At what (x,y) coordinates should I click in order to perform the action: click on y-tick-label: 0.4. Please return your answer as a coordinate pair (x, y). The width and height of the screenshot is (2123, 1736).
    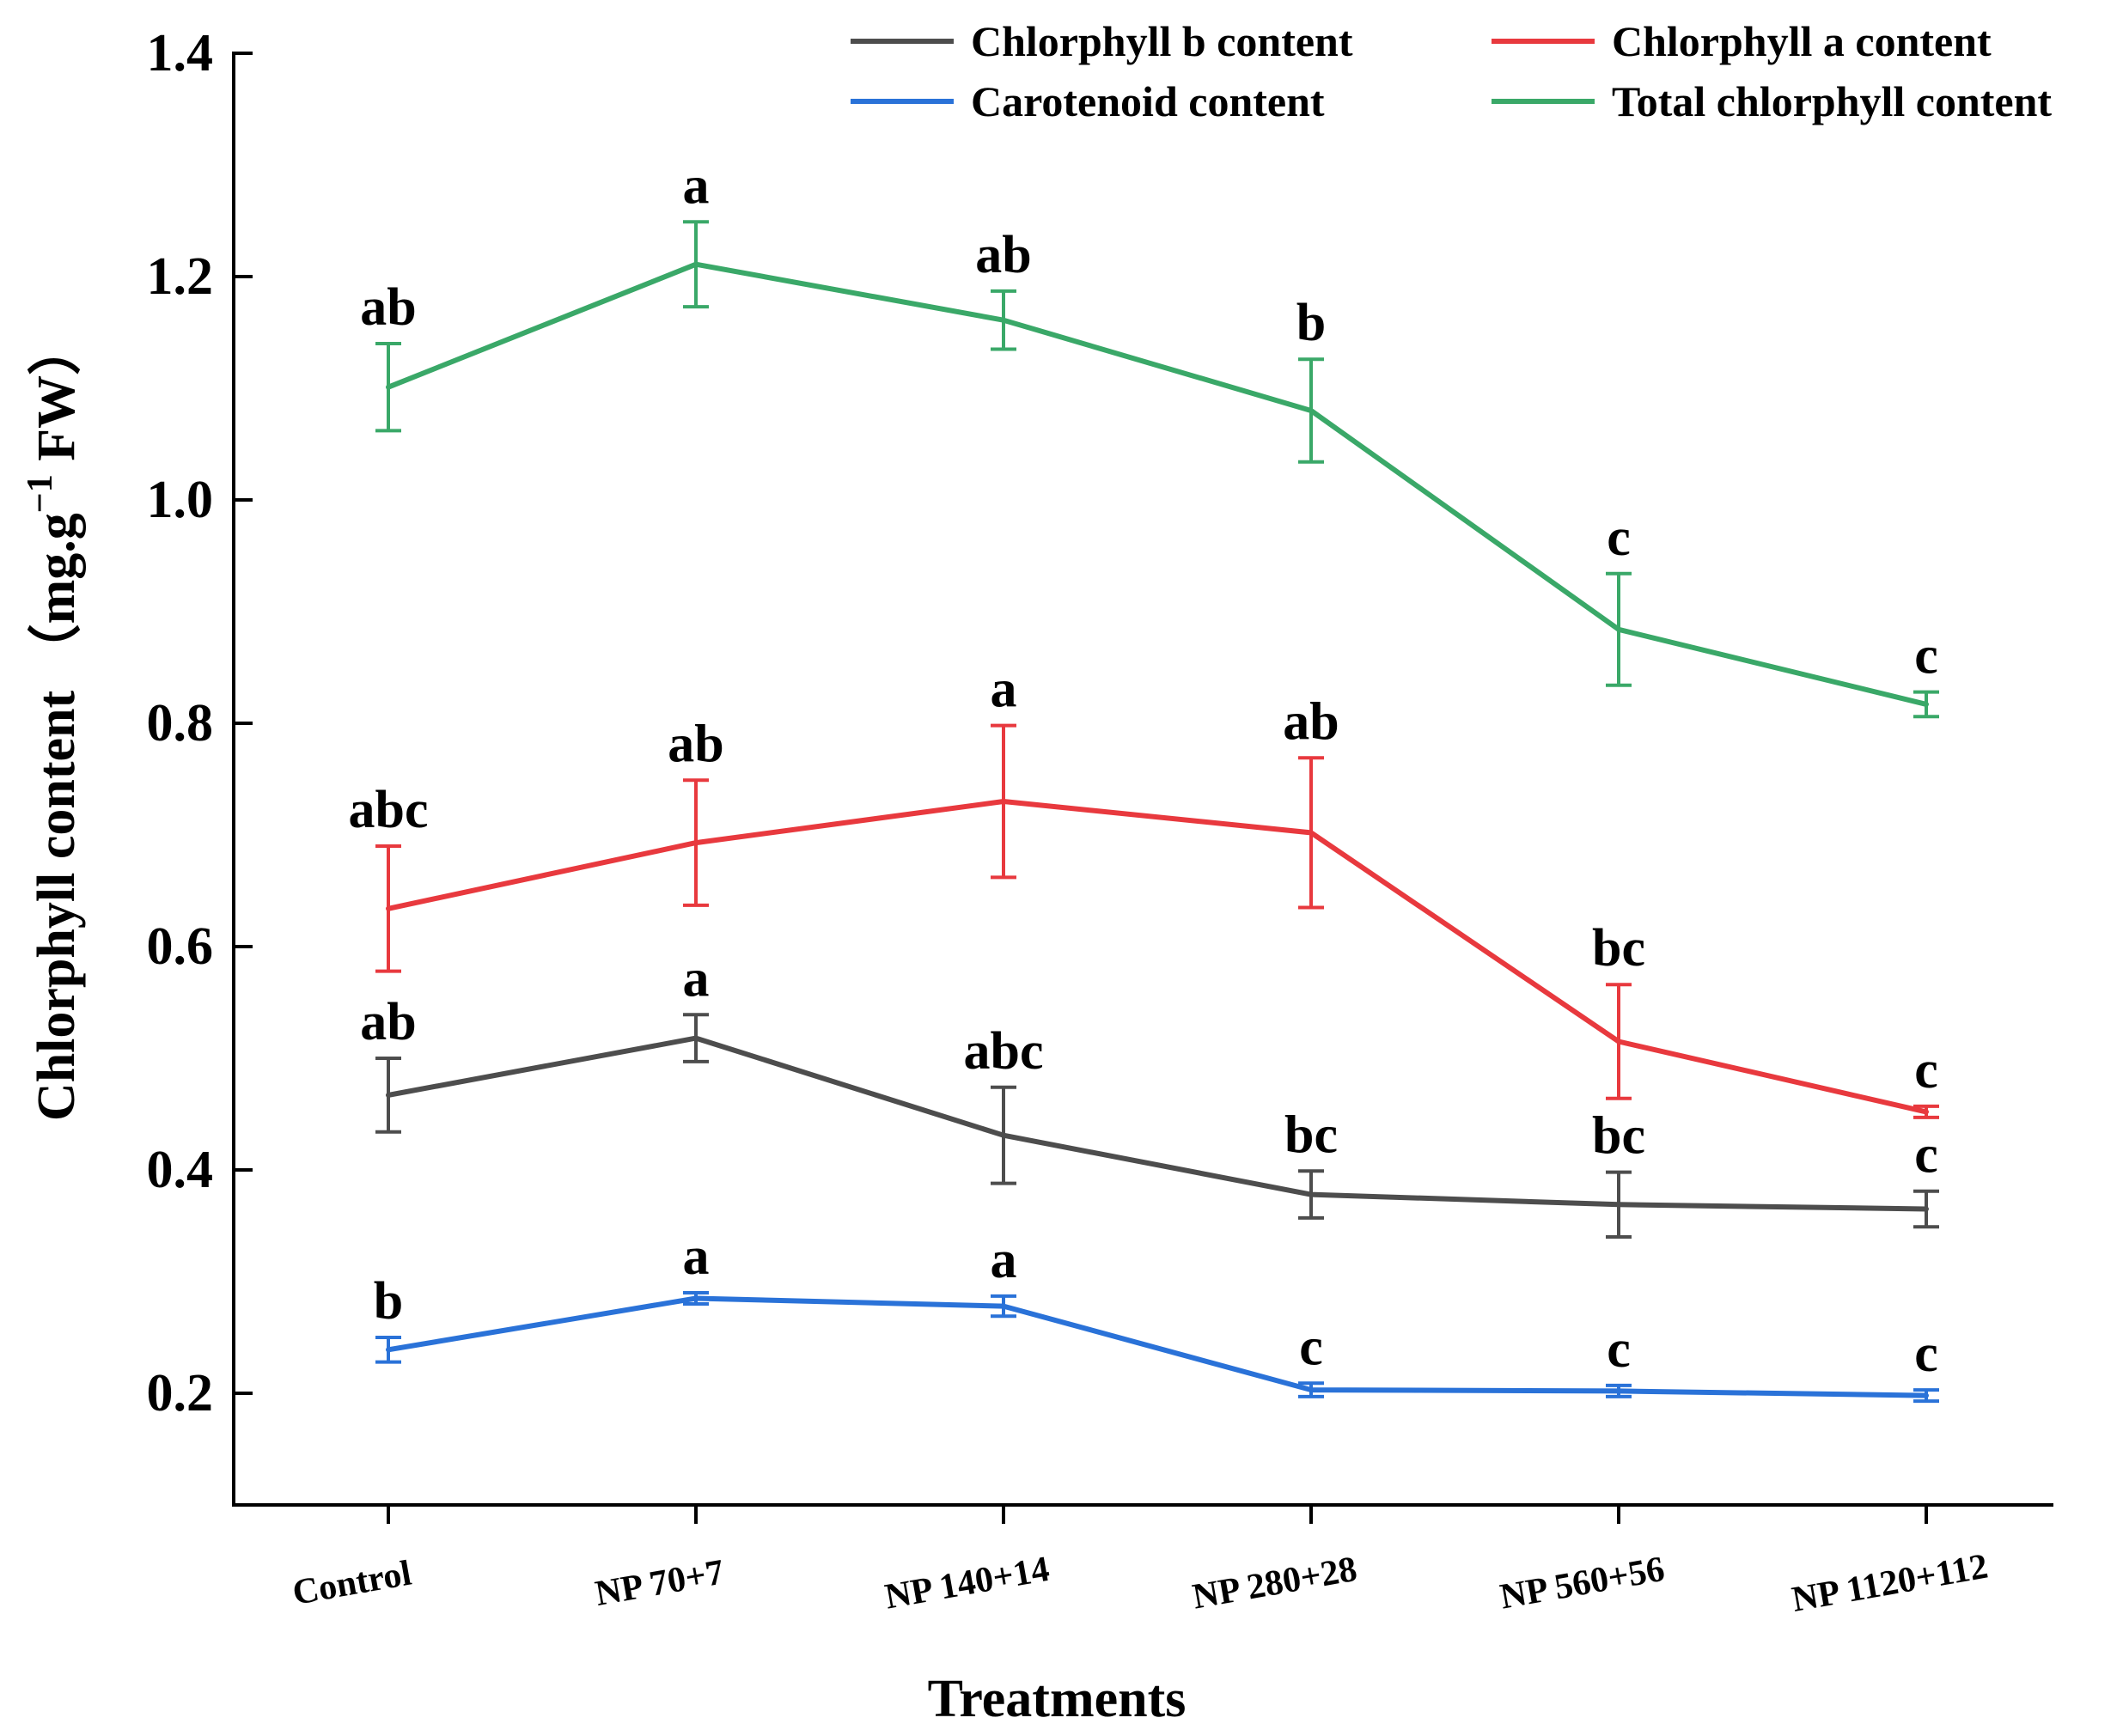
    Looking at the image, I should click on (180, 1170).